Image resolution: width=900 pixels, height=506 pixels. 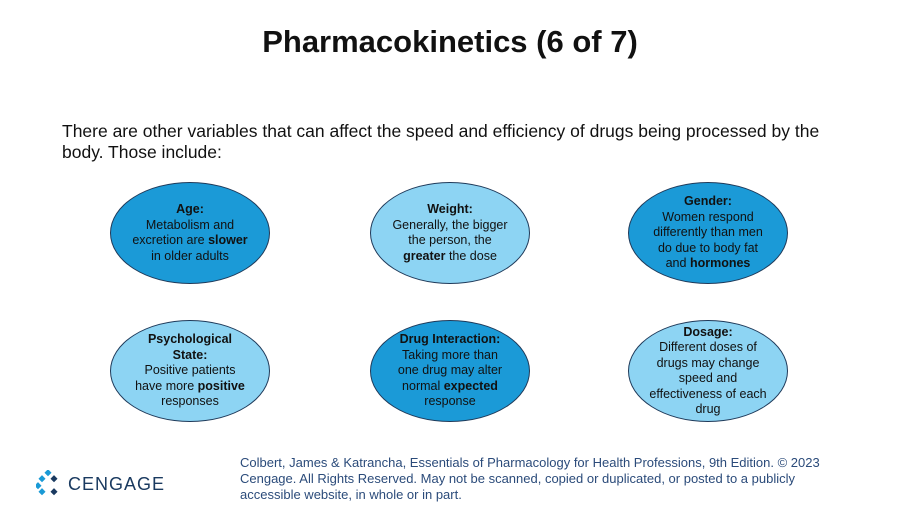 What do you see at coordinates (183, 232) in the screenshot?
I see `body-text: Metabolism and excretion are` at bounding box center [183, 232].